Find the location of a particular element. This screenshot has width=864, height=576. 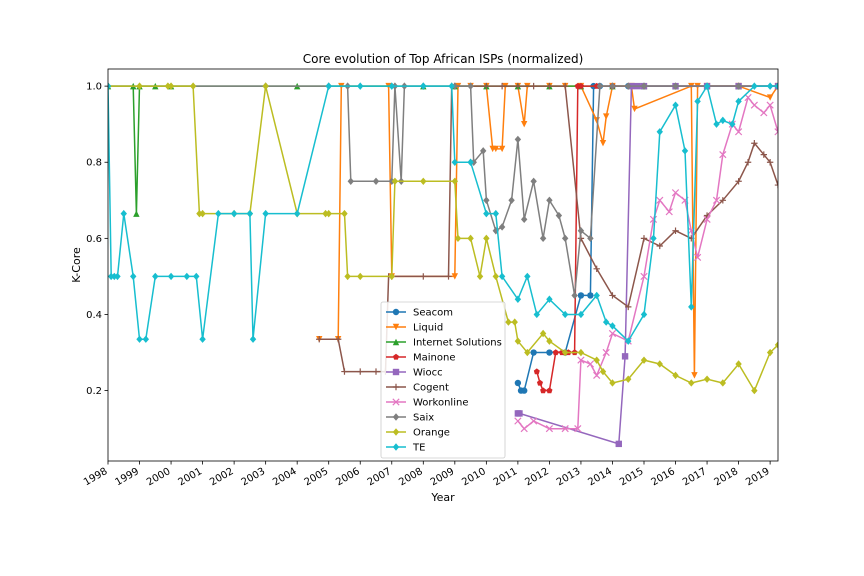

legend-label: Internet Solutions is located at coordinates (457, 343).